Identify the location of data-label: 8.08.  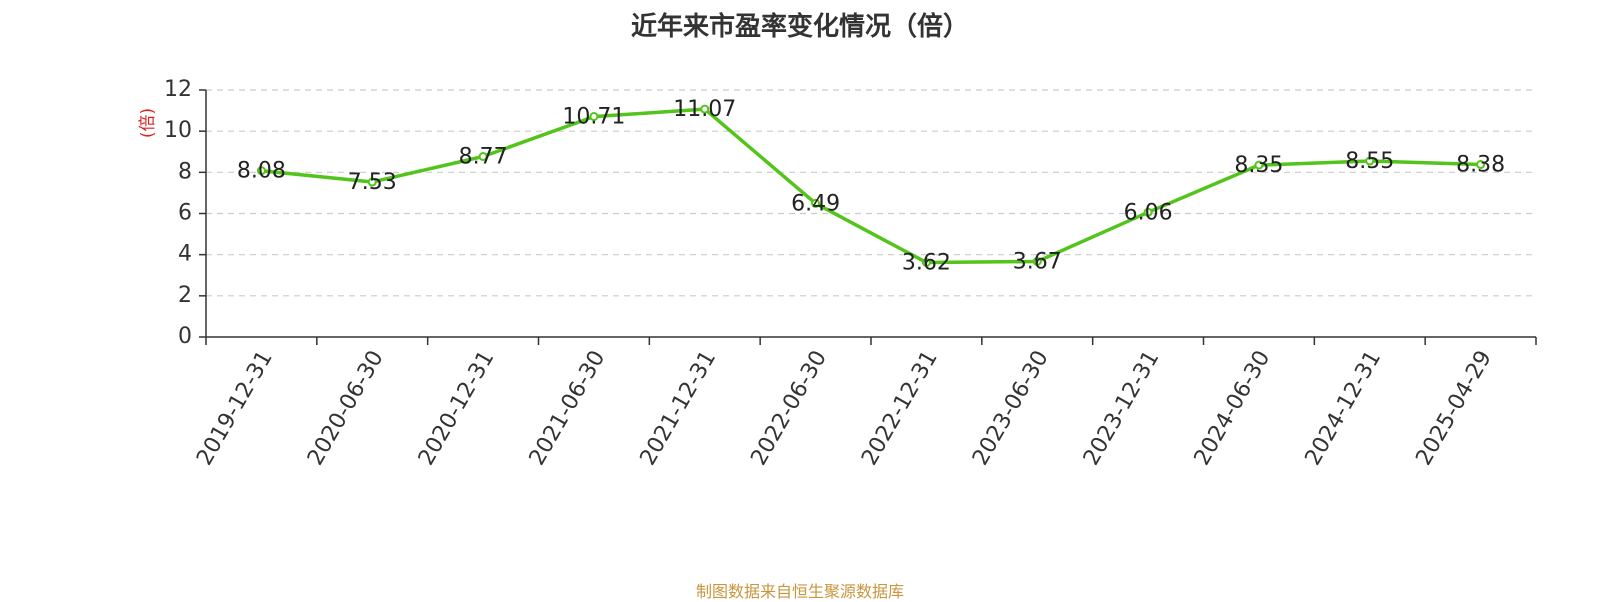
(261, 171).